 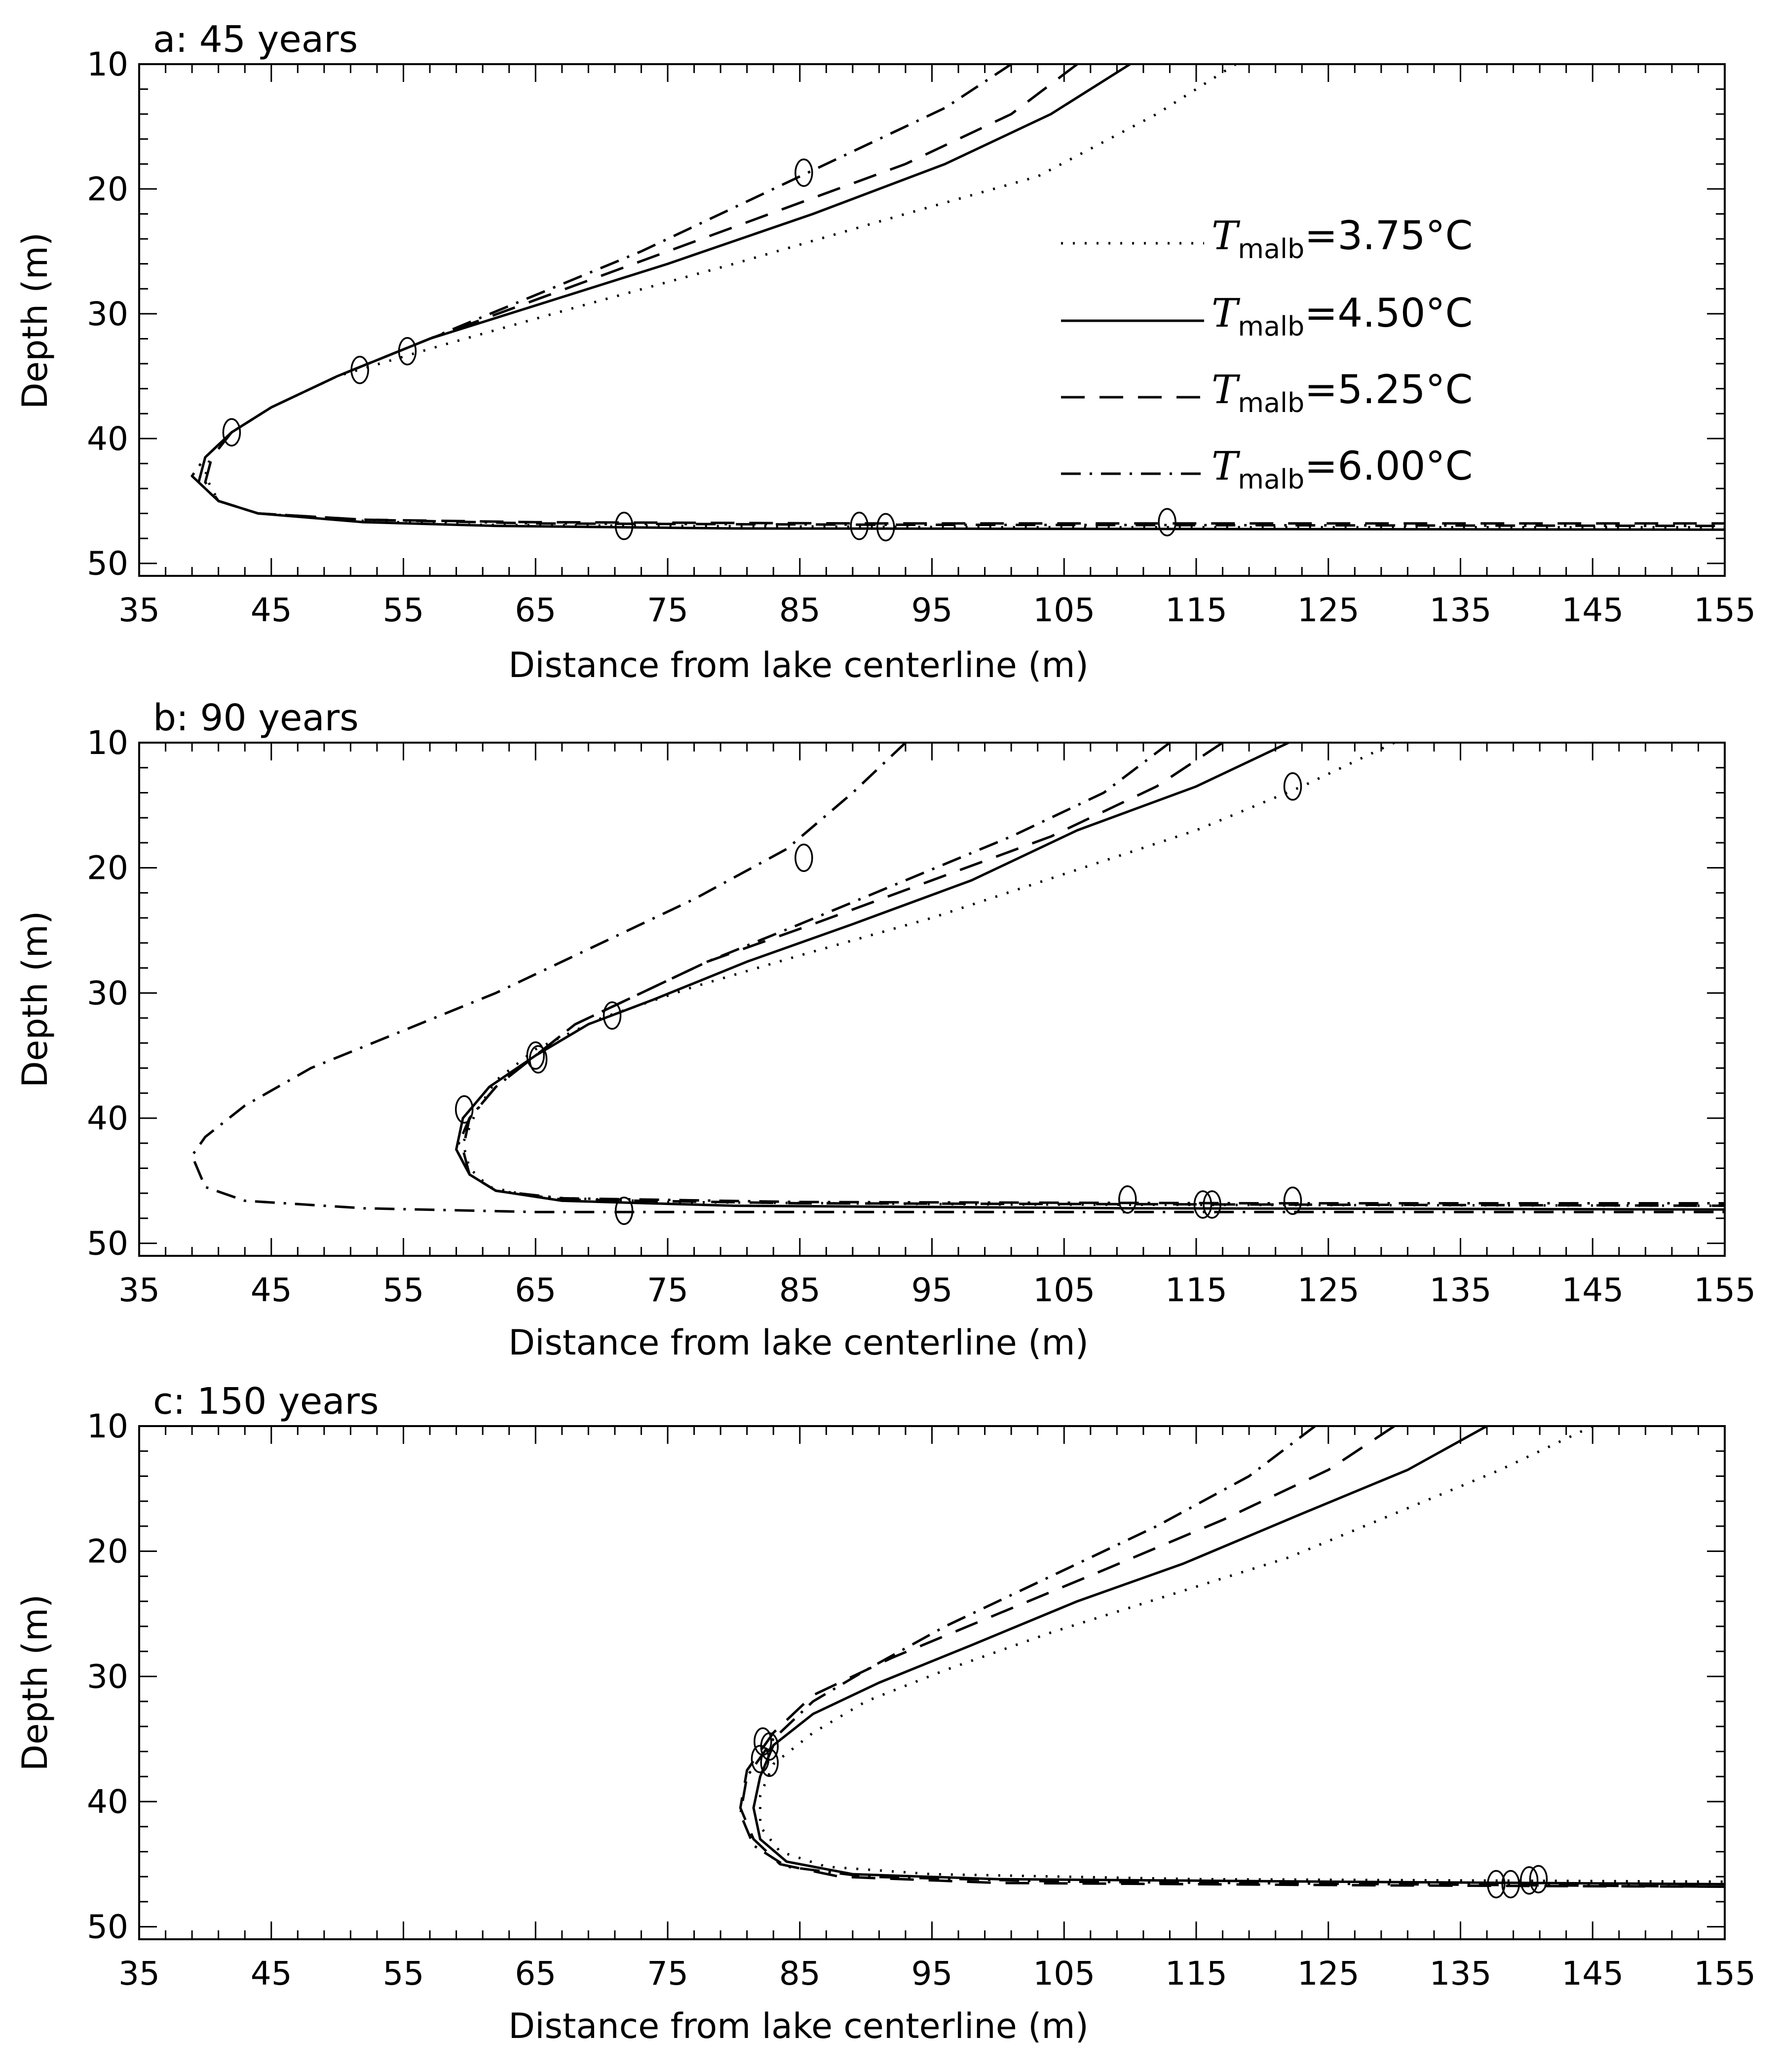 What do you see at coordinates (1592, 610) in the screenshot?
I see `panel-a-xtick-label: 145` at bounding box center [1592, 610].